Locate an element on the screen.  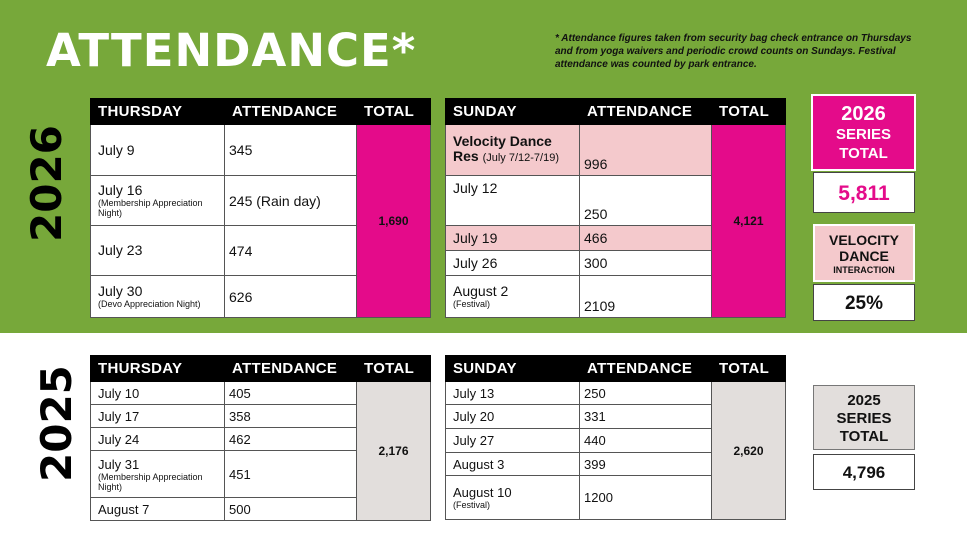
table-row-day: July 19 is located at coordinates (512, 238).